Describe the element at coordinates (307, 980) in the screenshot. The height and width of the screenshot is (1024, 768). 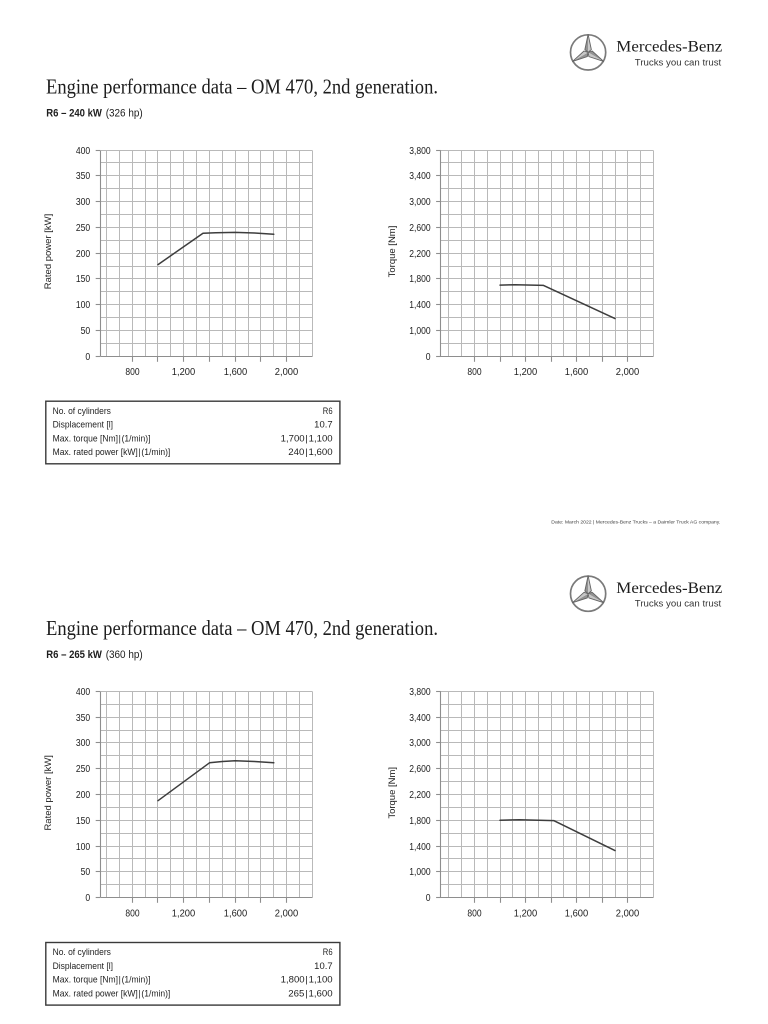
I see `svg-text: 1,800 | 1,100` at that location.